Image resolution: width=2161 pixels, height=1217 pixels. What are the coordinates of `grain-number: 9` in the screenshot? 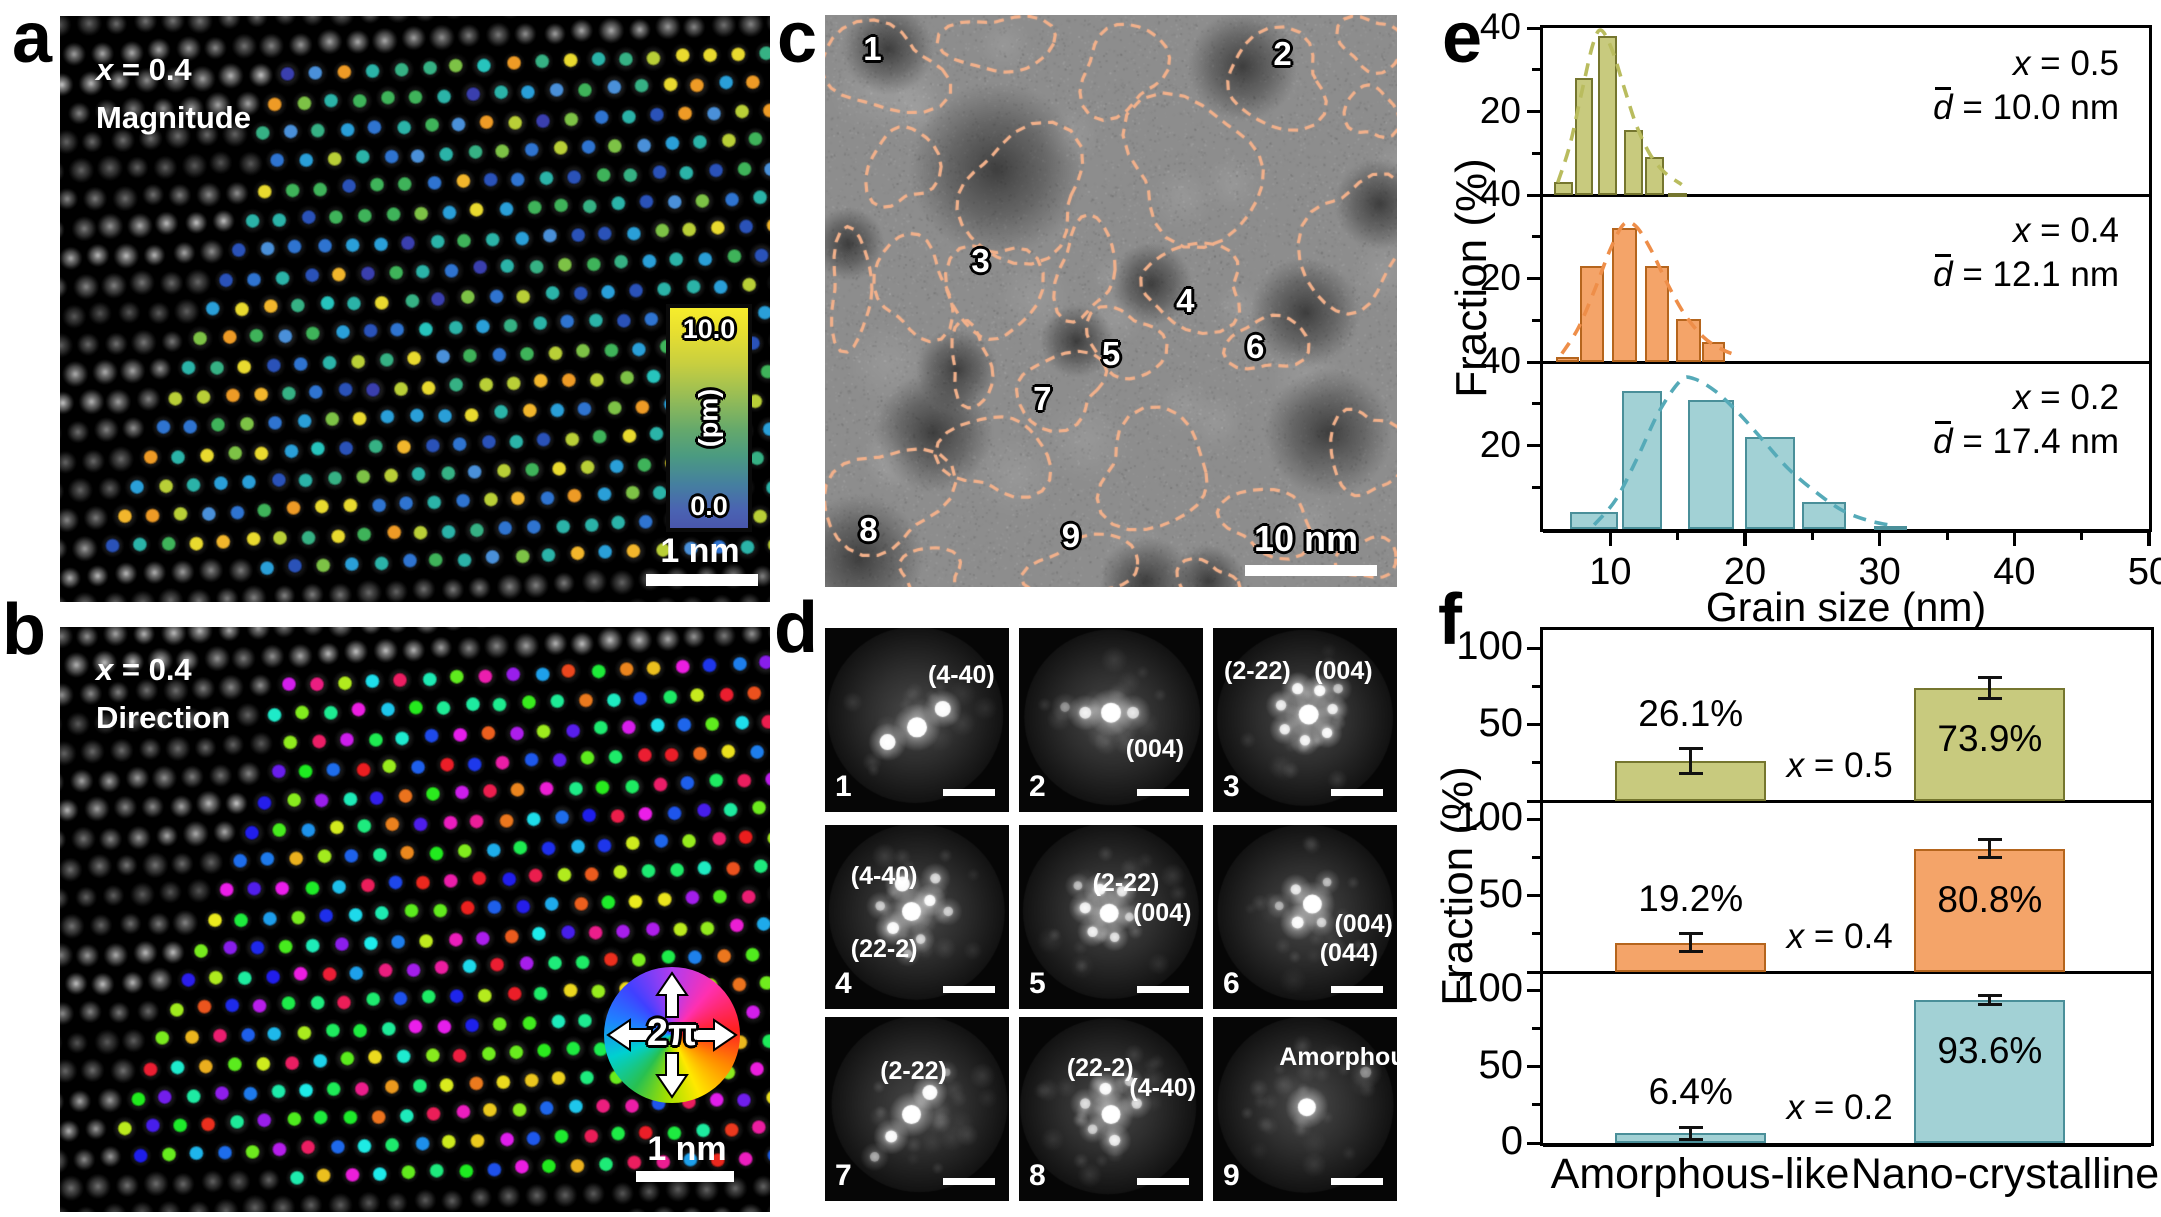 It's located at (1071, 535).